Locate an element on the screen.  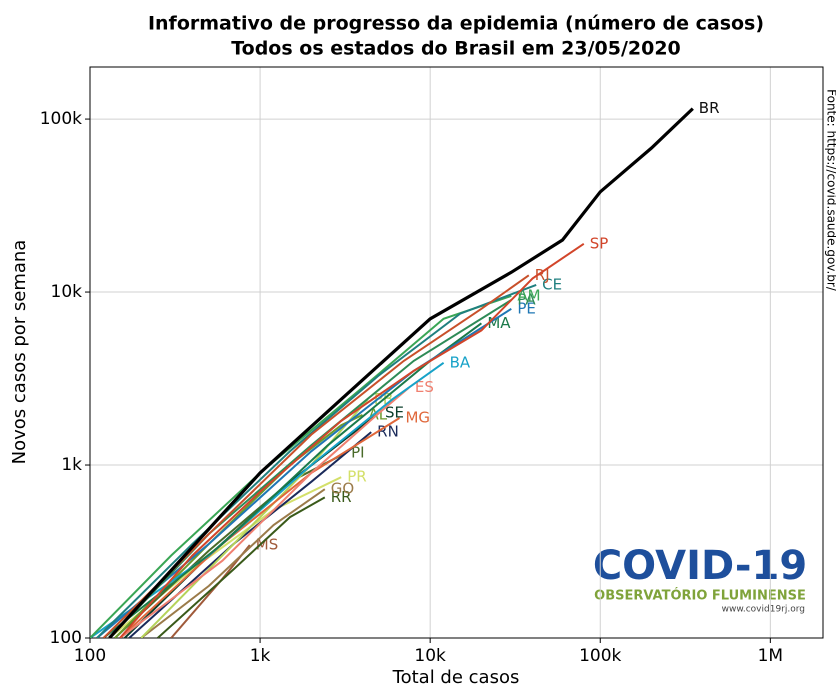
y-tick-label: 100k is located at coordinates (61, 119).